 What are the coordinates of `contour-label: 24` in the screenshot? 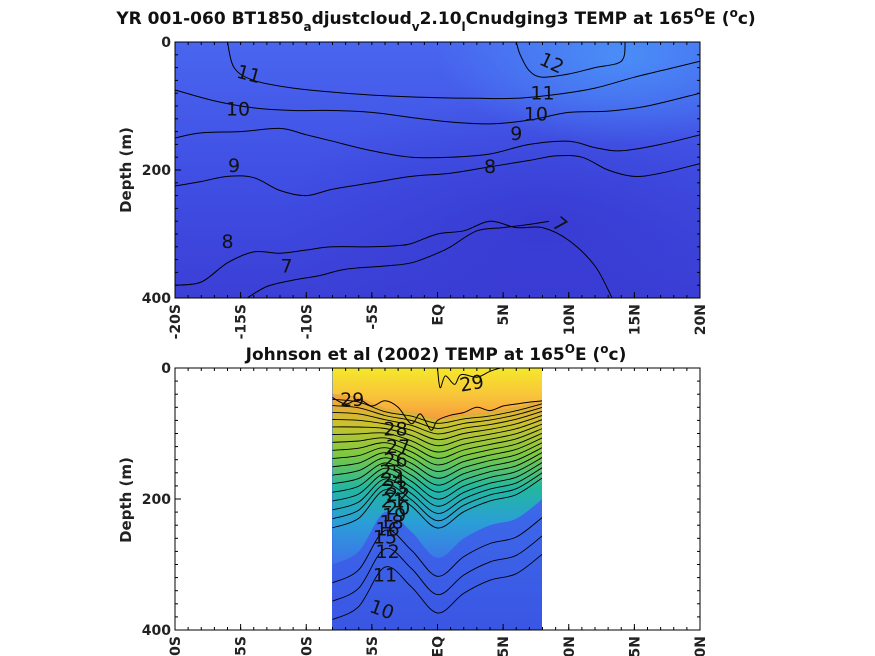 It's located at (393, 480).